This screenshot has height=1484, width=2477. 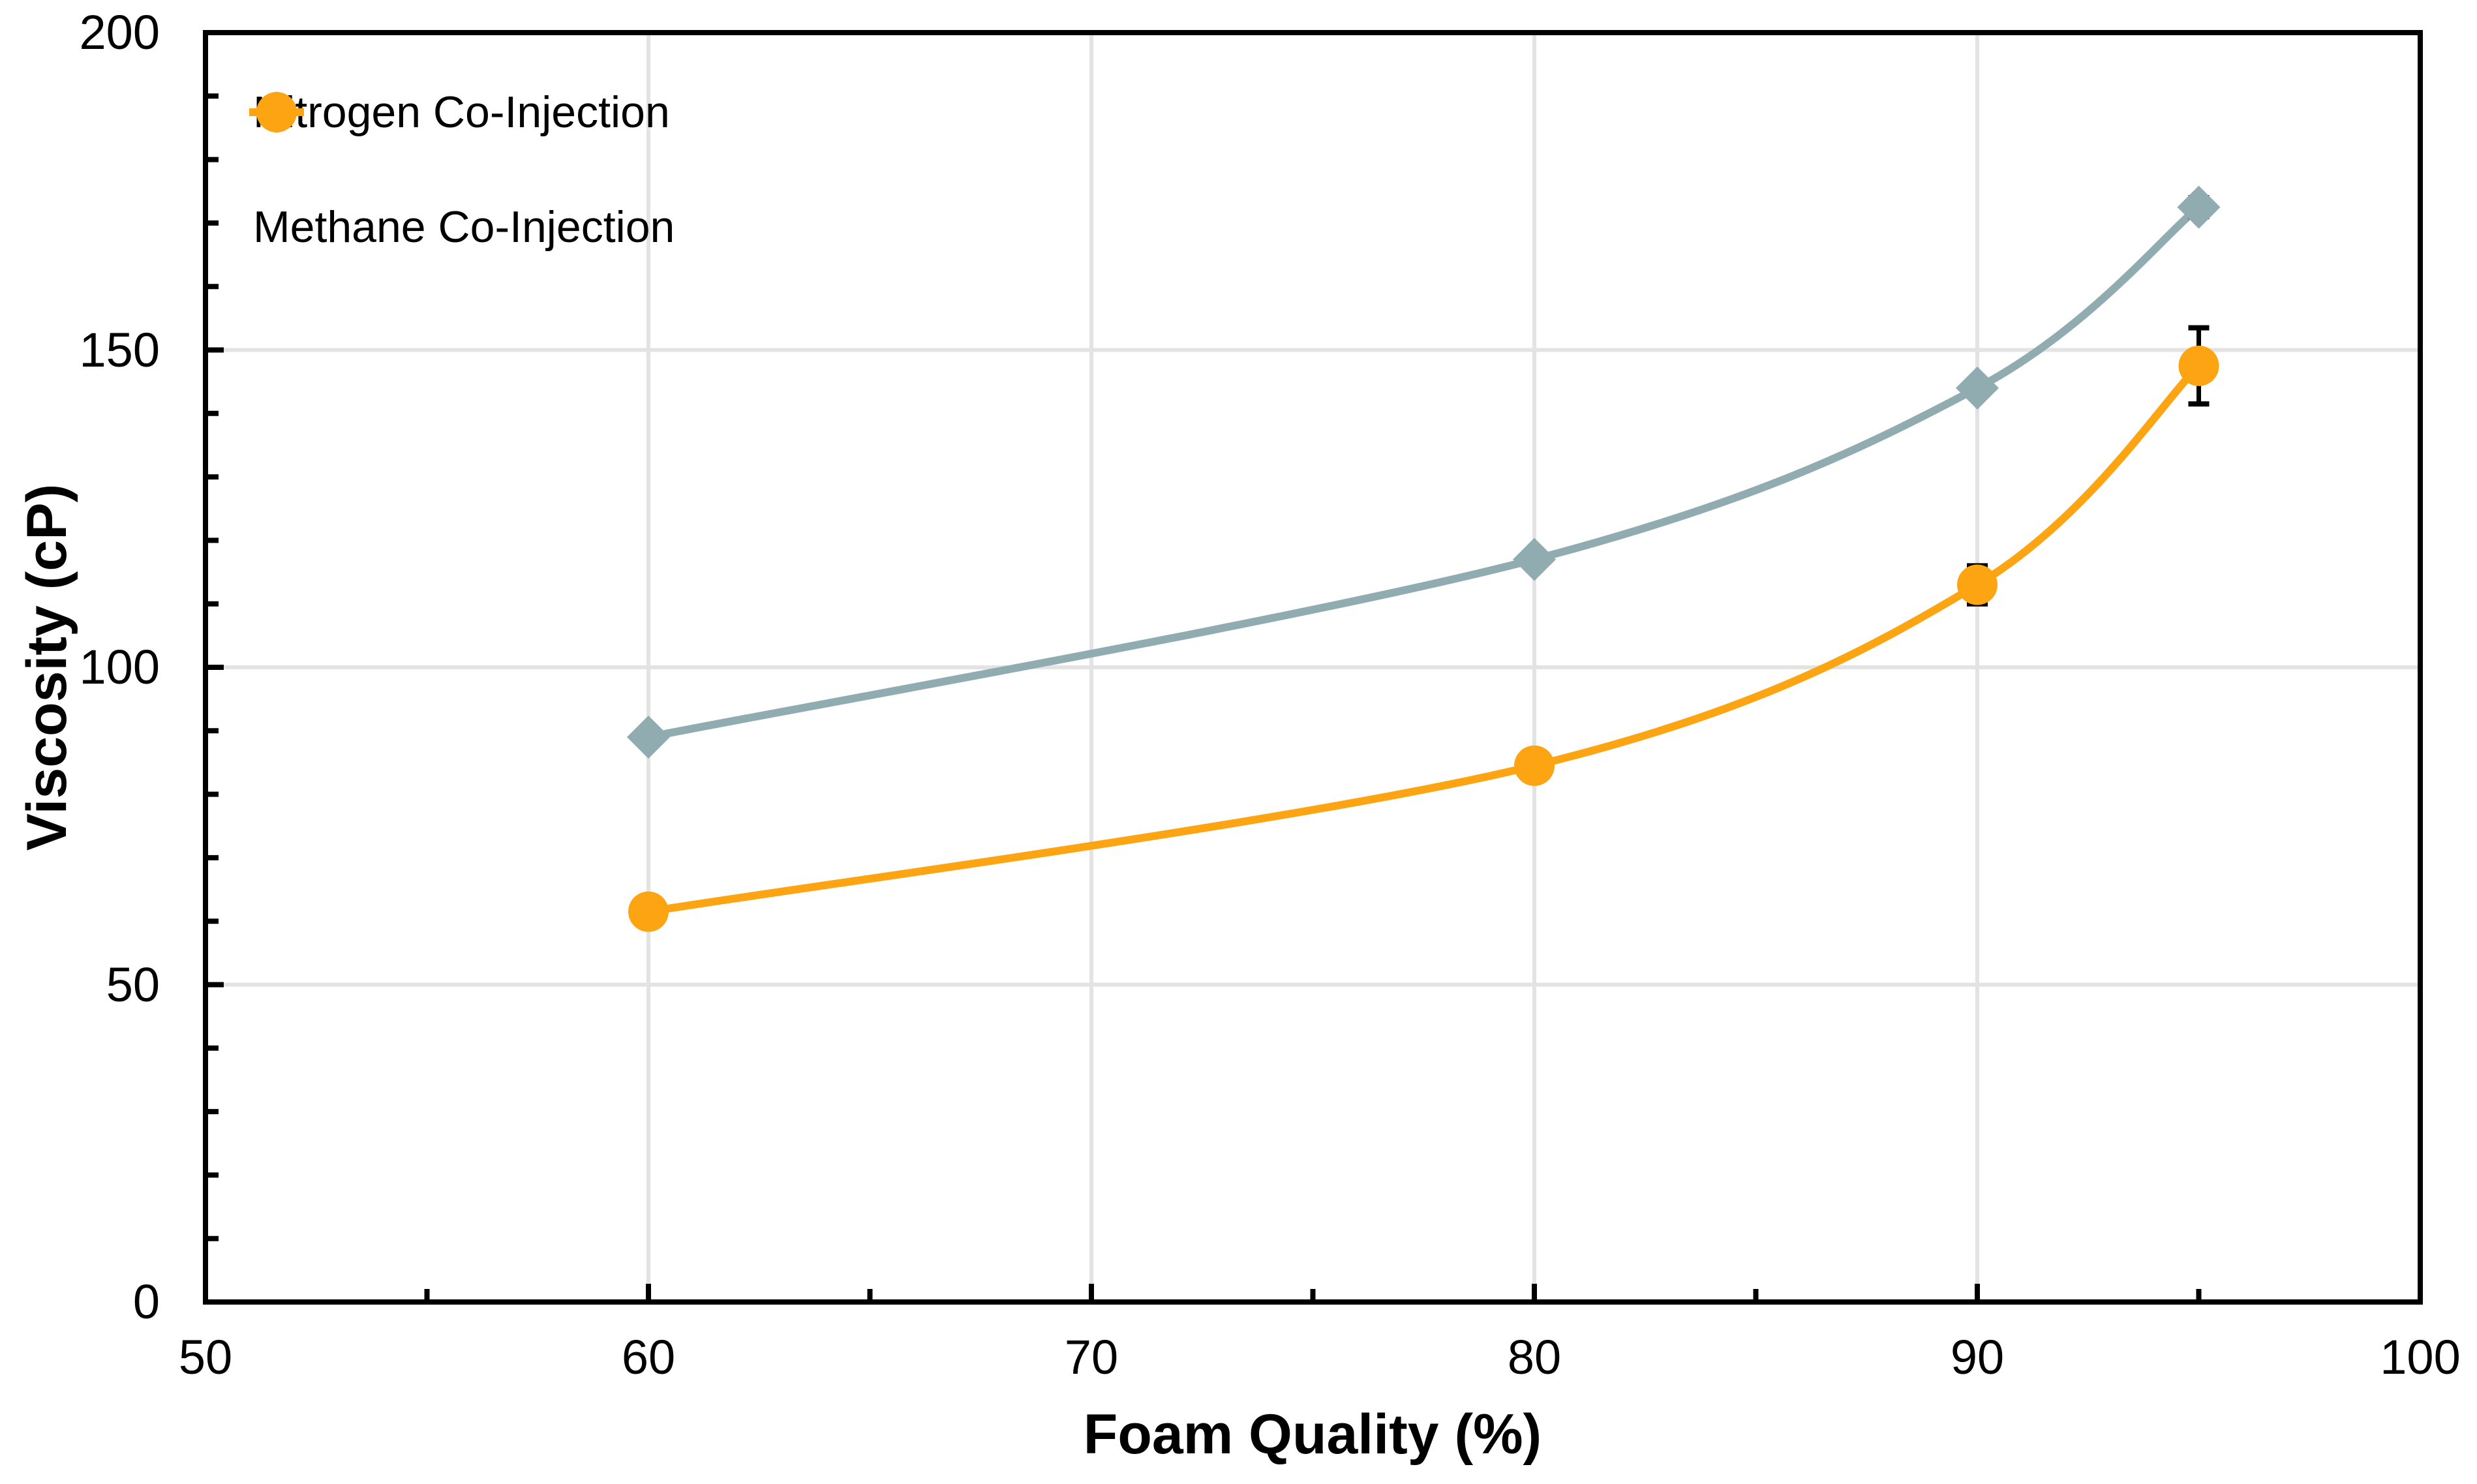 I want to click on x-tick-label-70: 70, so click(x=1091, y=1357).